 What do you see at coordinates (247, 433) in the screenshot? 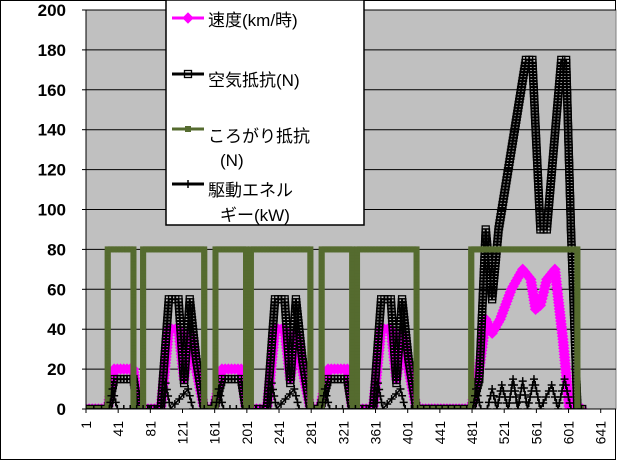
I see `x-tick-label: 201` at bounding box center [247, 433].